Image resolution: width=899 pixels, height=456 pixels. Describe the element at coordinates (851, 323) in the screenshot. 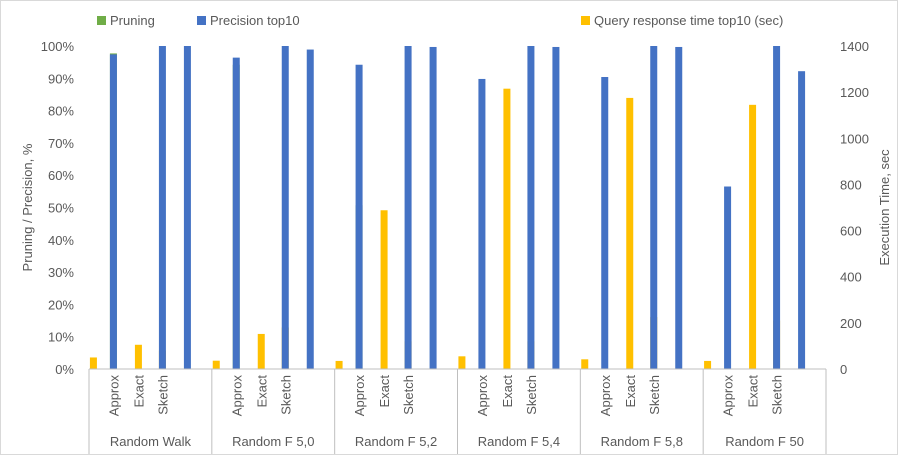

I see `y2-tick-label: 200` at that location.